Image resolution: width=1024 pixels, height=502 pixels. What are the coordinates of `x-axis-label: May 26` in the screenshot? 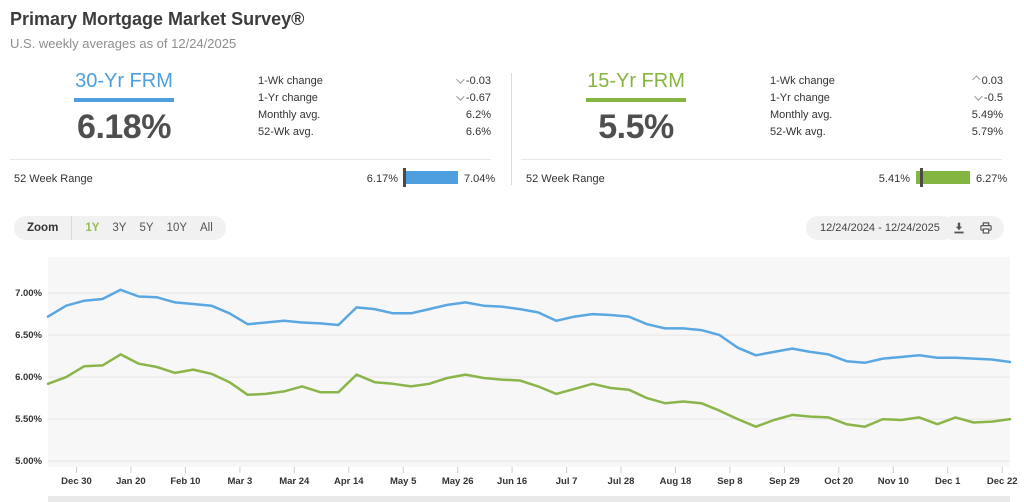 It's located at (458, 481).